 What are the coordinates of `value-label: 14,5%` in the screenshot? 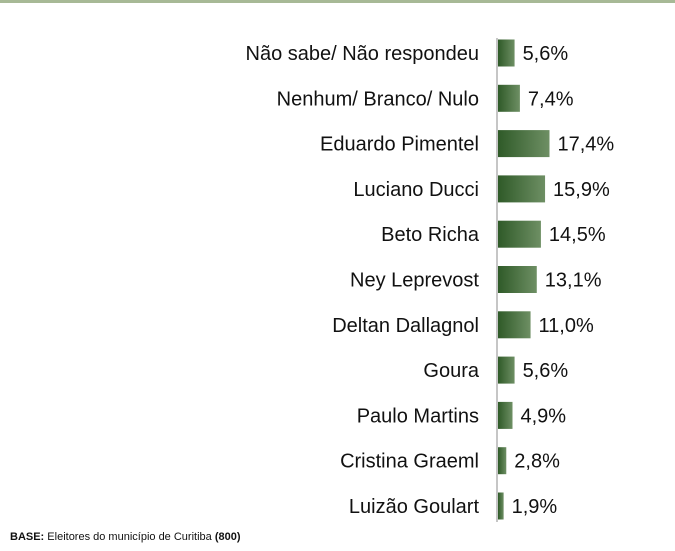 It's located at (577, 235).